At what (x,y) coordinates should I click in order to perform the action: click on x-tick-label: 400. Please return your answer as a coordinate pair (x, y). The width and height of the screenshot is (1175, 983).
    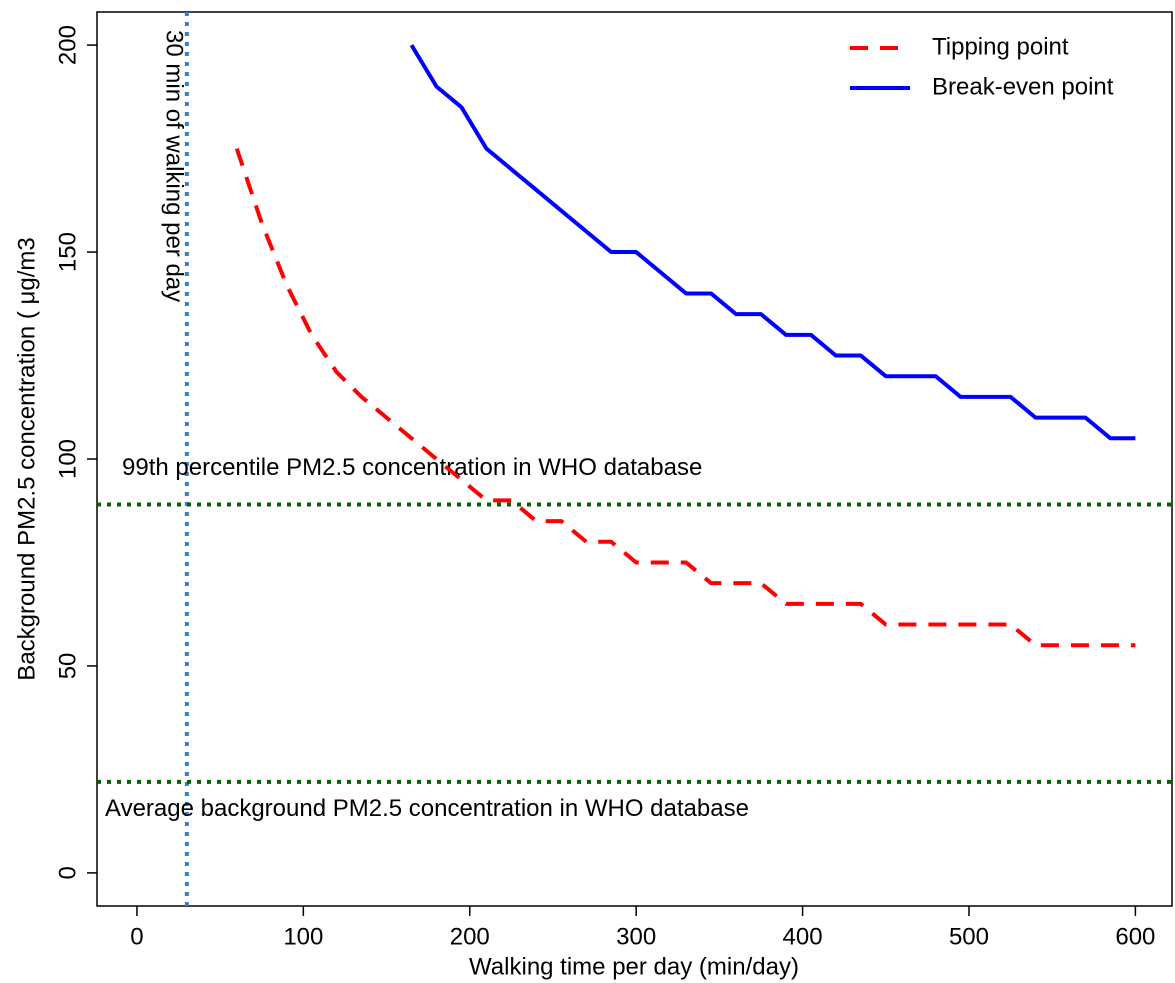
    Looking at the image, I should click on (803, 936).